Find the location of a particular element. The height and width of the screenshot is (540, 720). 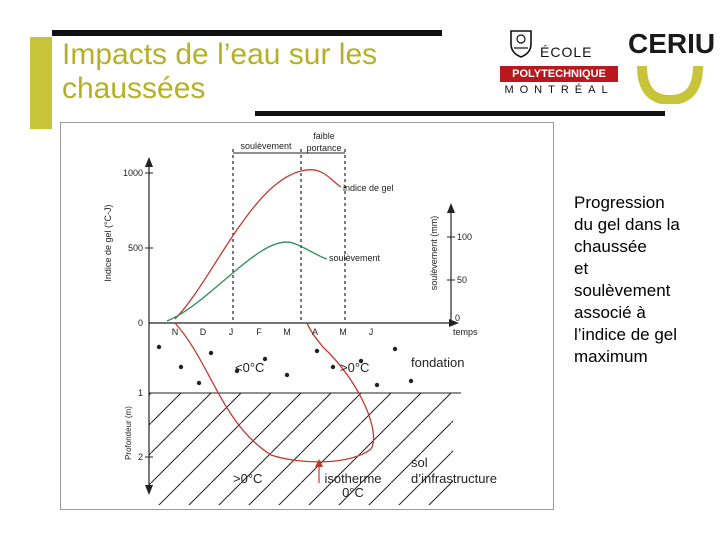

y-right-100: 100 is located at coordinates (464, 237).